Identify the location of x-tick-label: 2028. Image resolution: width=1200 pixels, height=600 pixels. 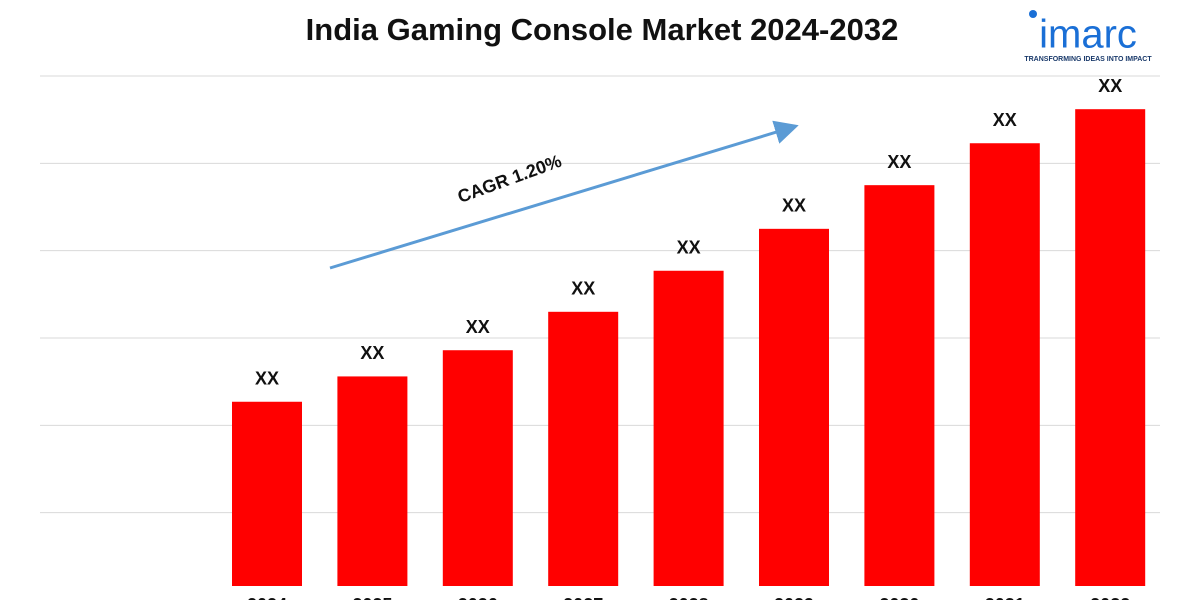
(689, 597).